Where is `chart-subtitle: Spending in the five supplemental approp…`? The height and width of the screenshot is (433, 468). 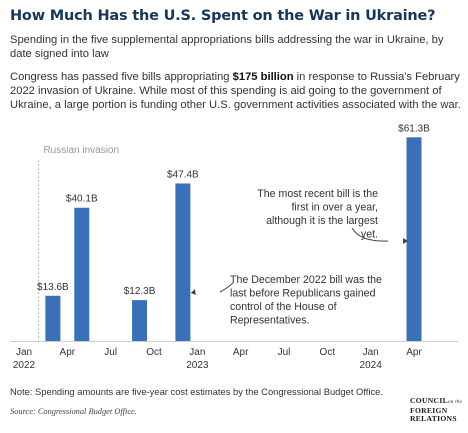
chart-subtitle: Spending in the five supplemental approp… is located at coordinates (227, 47).